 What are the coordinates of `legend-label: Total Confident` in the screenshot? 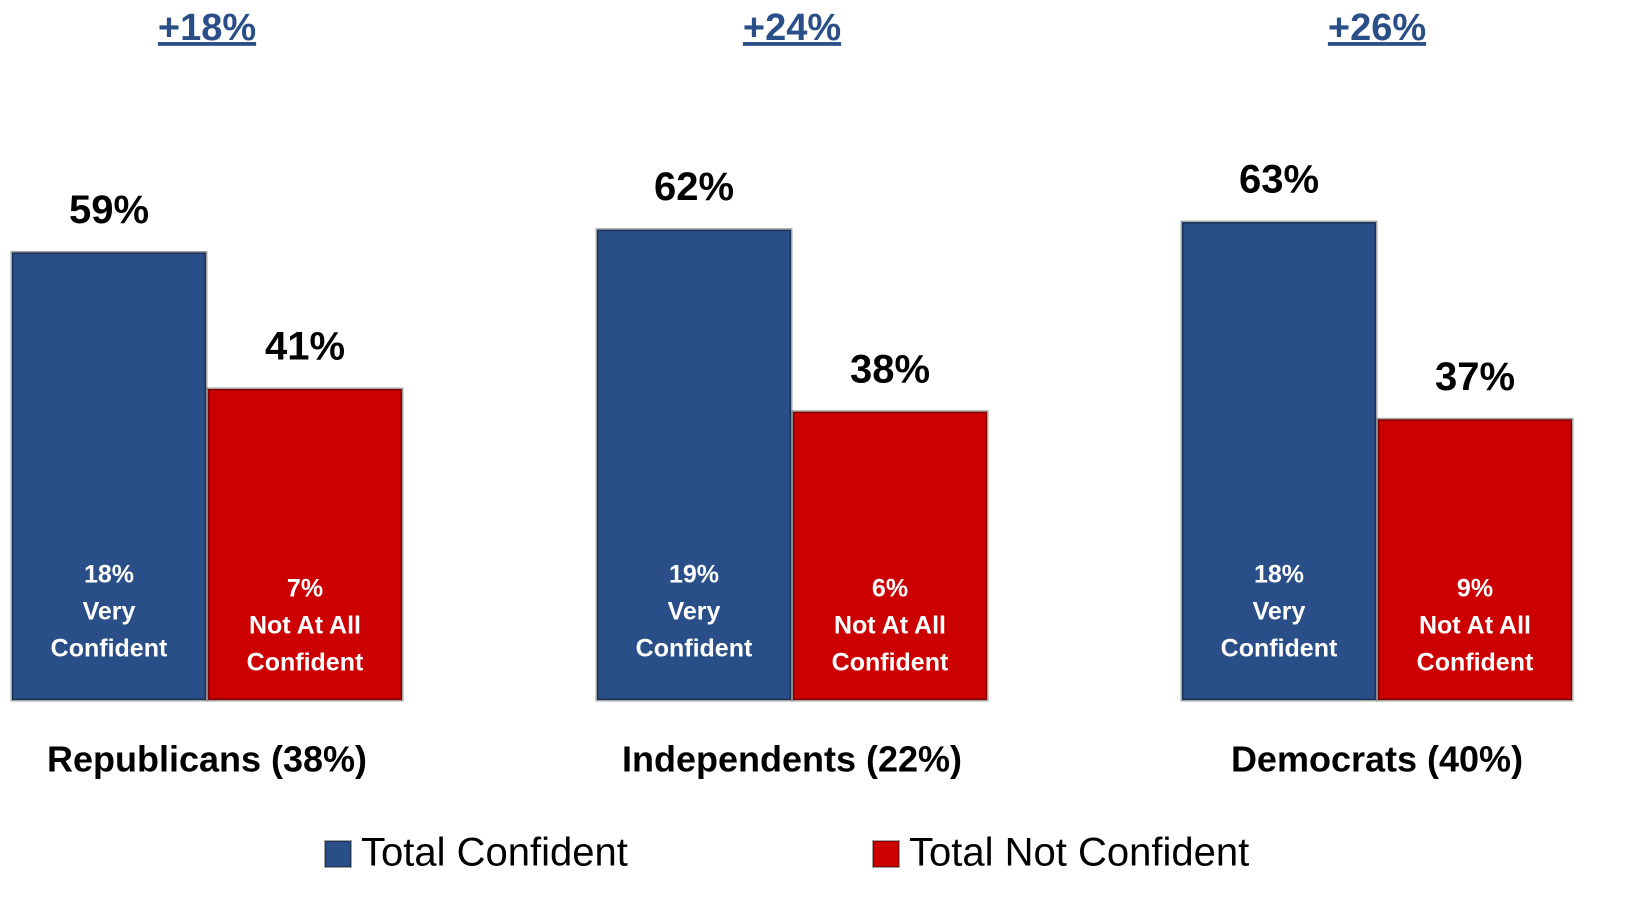 It's located at (494, 853).